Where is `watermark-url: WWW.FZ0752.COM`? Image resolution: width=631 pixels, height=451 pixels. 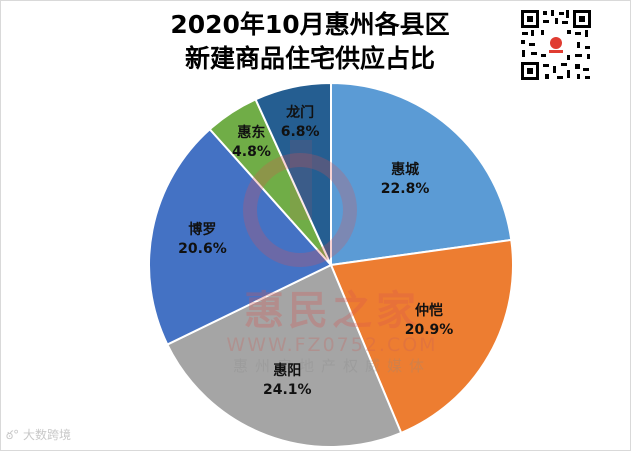 watermark-url: WWW.FZ0752.COM is located at coordinates (332, 345).